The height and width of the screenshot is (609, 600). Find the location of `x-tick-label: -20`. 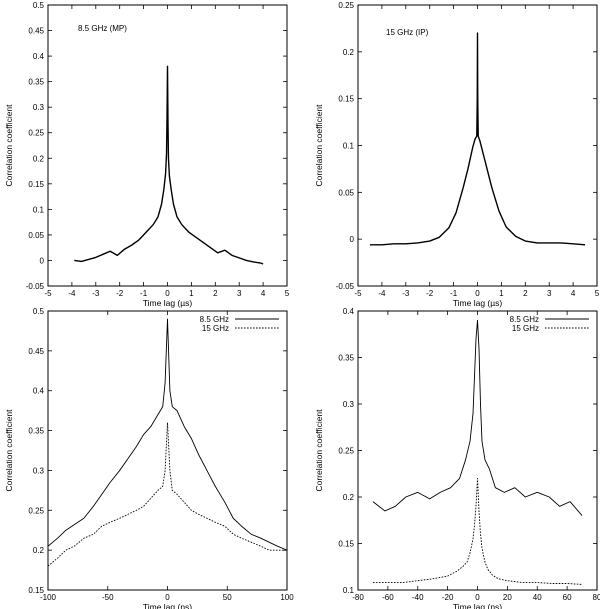

x-tick-label: -20 is located at coordinates (448, 597).